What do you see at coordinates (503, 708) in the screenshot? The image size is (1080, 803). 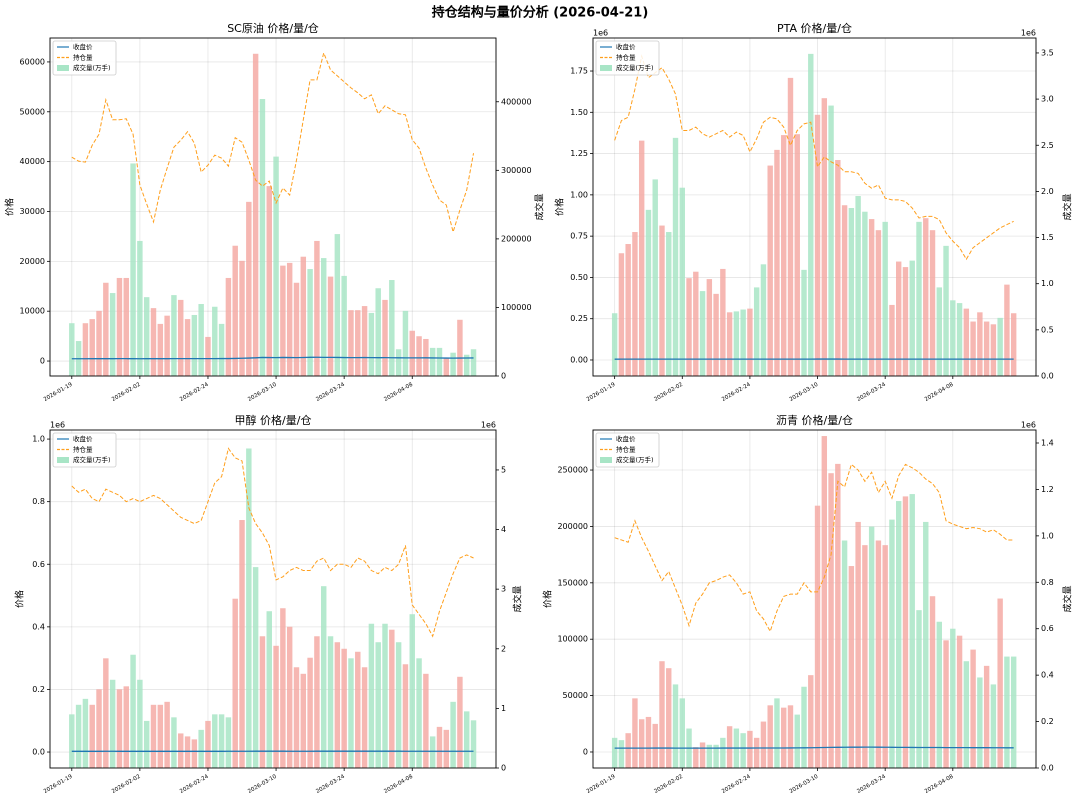 I see `y2-tick-label: 1` at bounding box center [503, 708].